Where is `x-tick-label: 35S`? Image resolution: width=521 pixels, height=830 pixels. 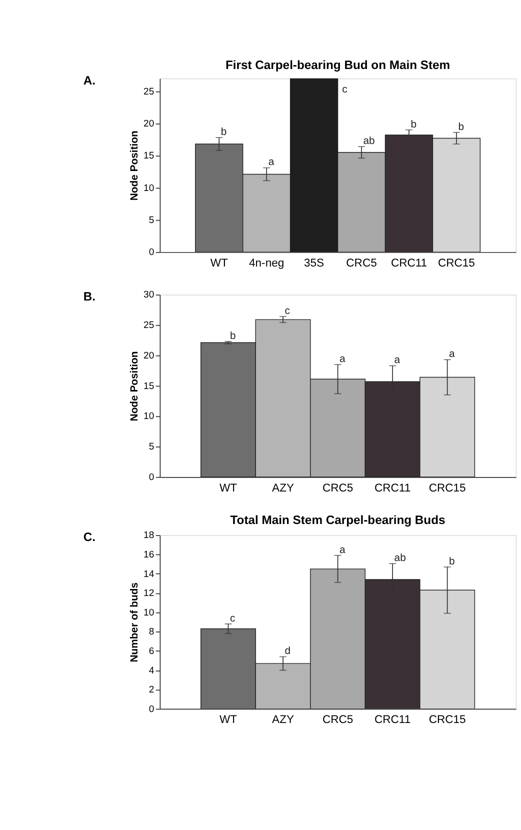 x-tick-label: 35S is located at coordinates (314, 263).